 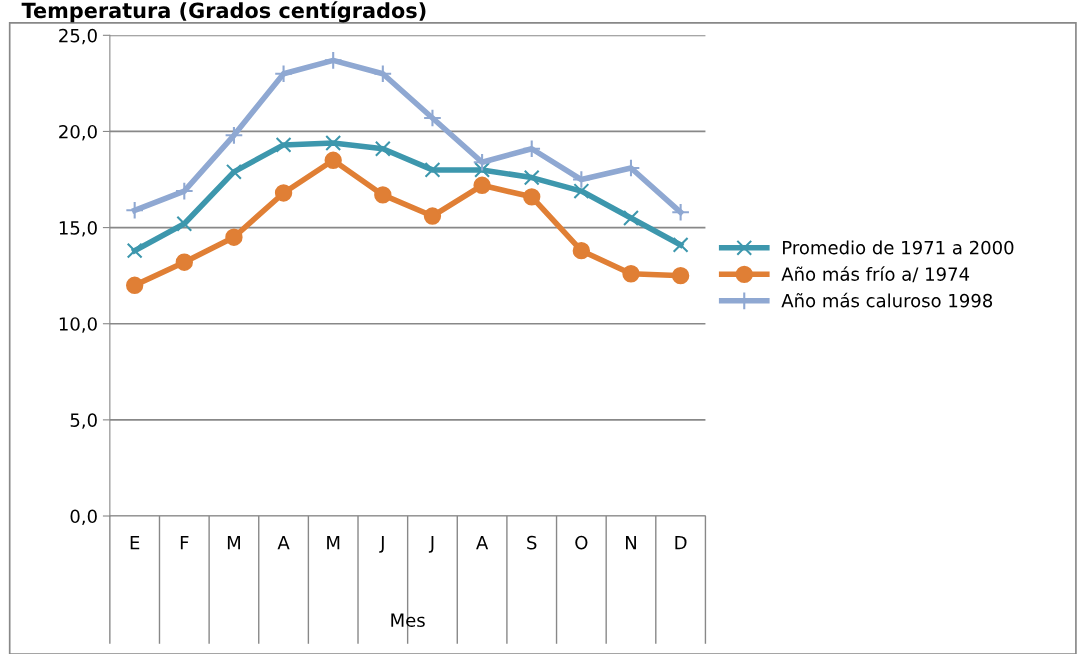 I want to click on chart-title: Temperatura (Grados centígrados), so click(x=223, y=12).